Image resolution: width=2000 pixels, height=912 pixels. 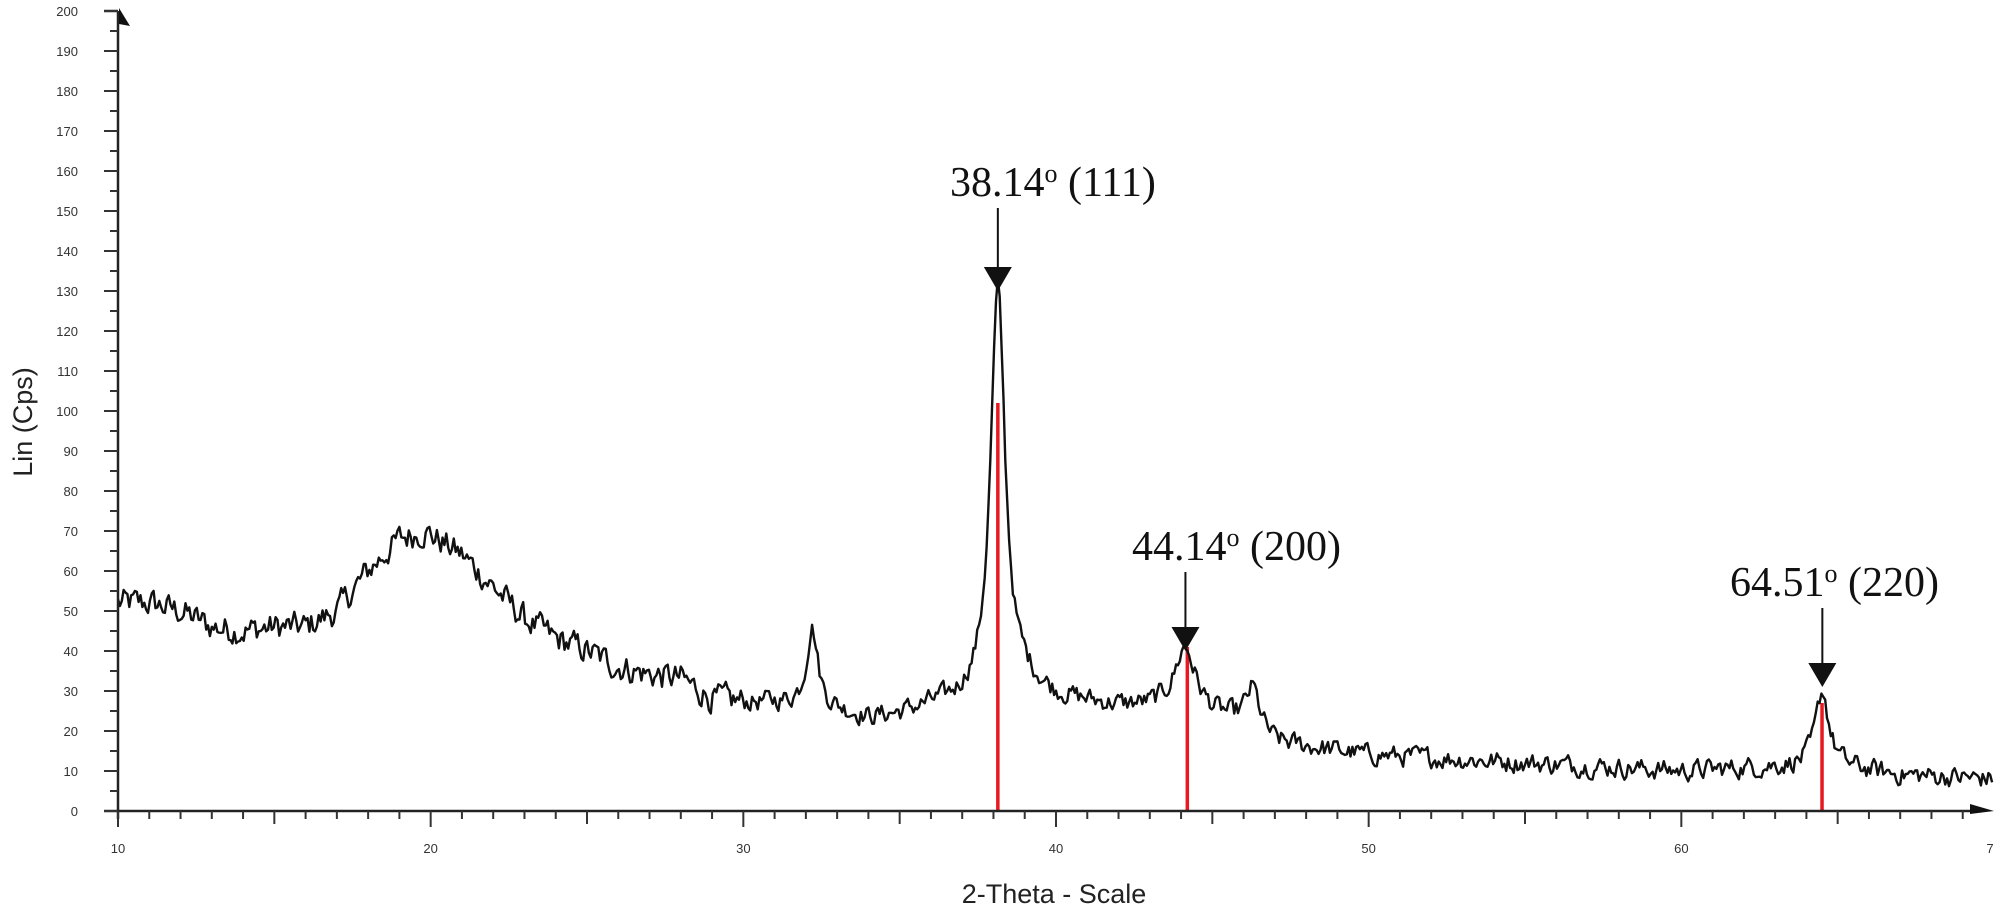 I want to click on y-tick-label: 130, so click(x=67, y=291).